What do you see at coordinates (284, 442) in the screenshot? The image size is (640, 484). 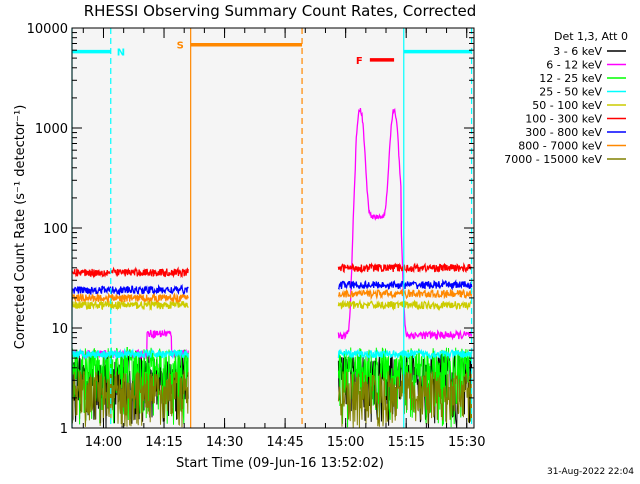 I see `x-tick-label: 14:45` at bounding box center [284, 442].